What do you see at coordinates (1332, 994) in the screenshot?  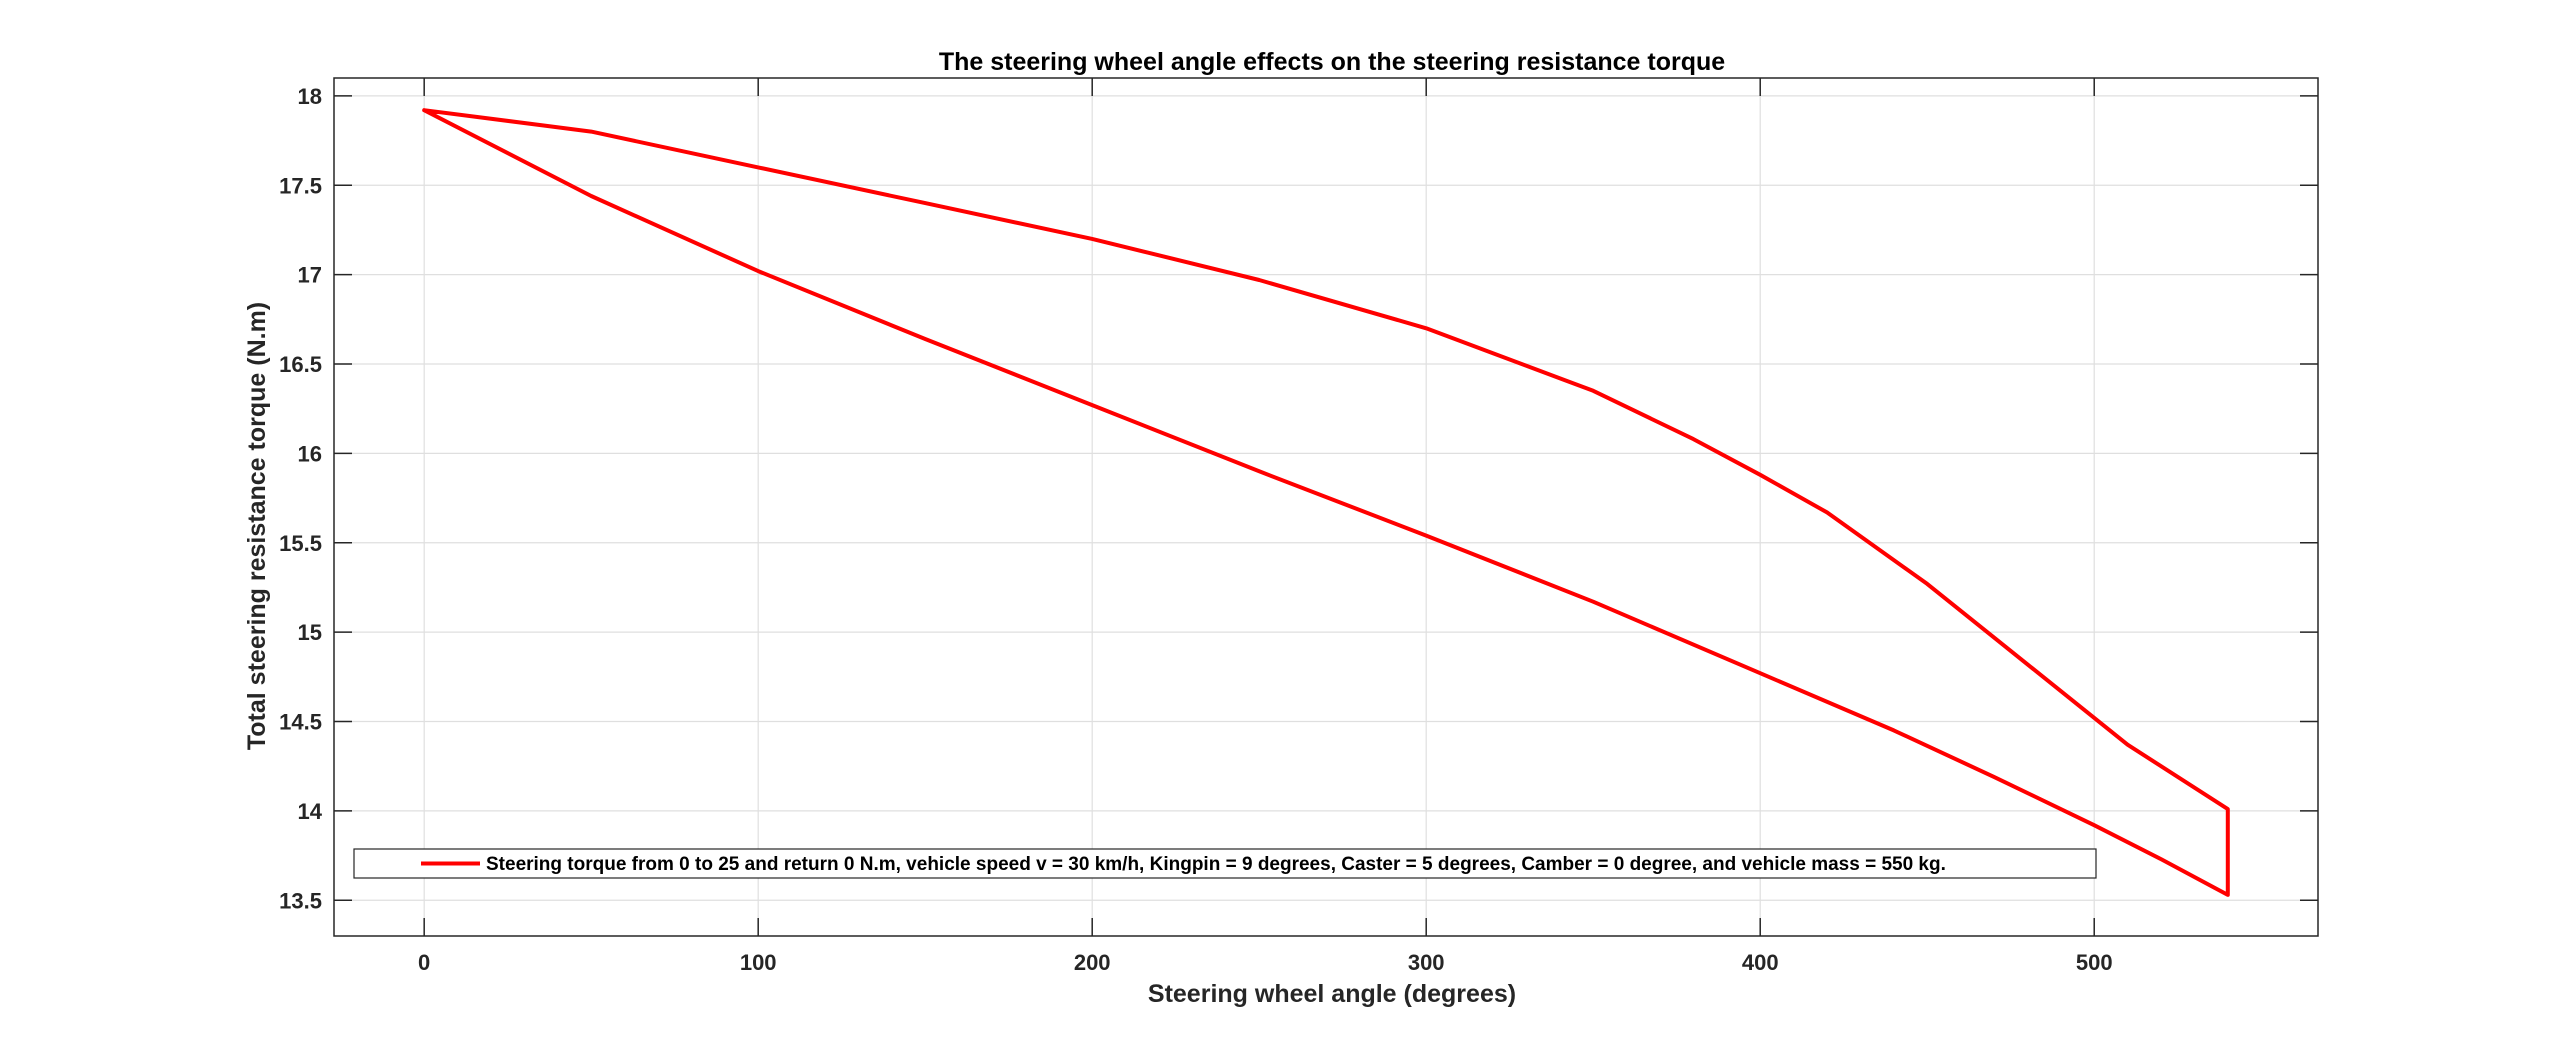 I see `x-axis-title: Steering wheel angle (degrees)` at bounding box center [1332, 994].